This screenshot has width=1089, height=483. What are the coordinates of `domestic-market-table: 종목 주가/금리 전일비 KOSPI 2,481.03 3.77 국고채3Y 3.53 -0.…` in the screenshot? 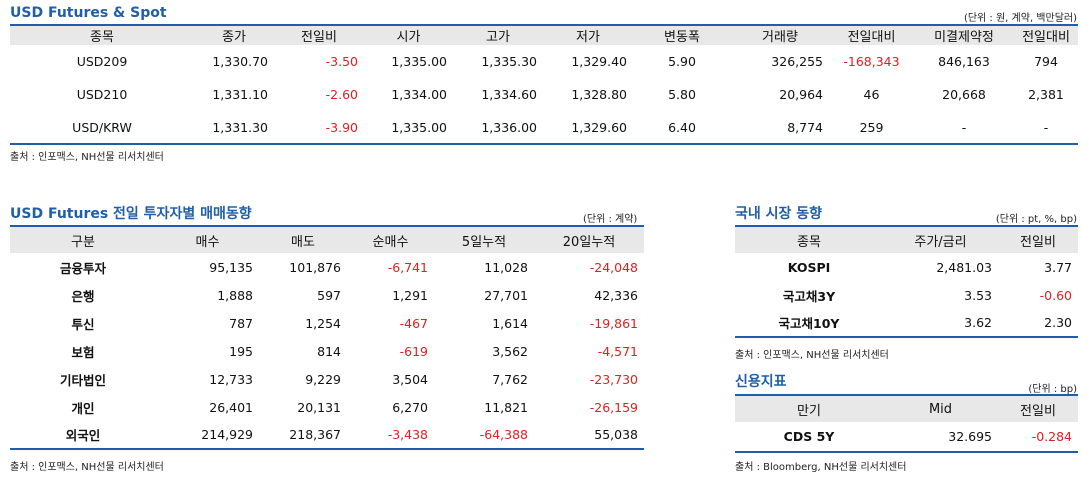 It's located at (906, 281).